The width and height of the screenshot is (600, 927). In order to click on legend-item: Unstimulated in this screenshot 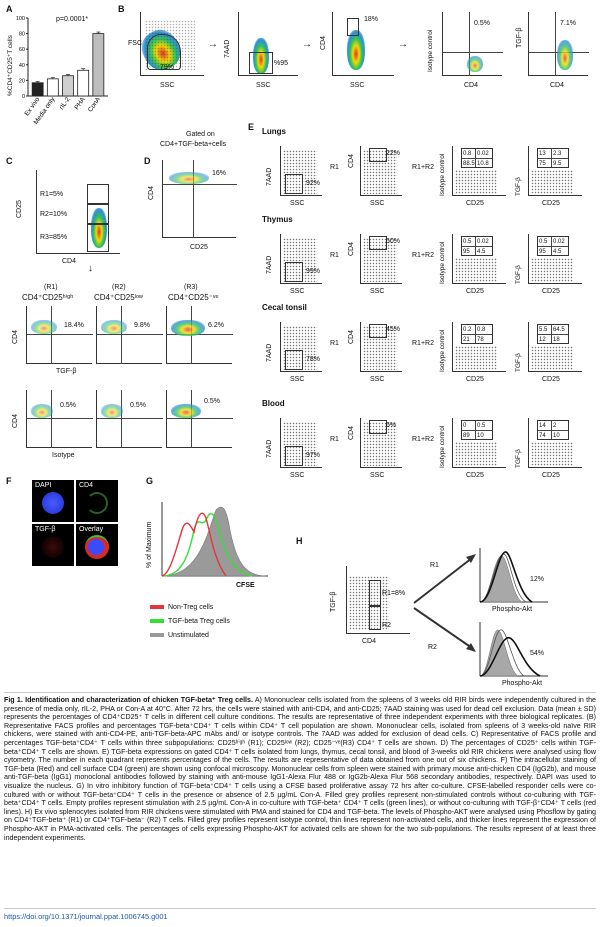, I will do `click(190, 635)`.